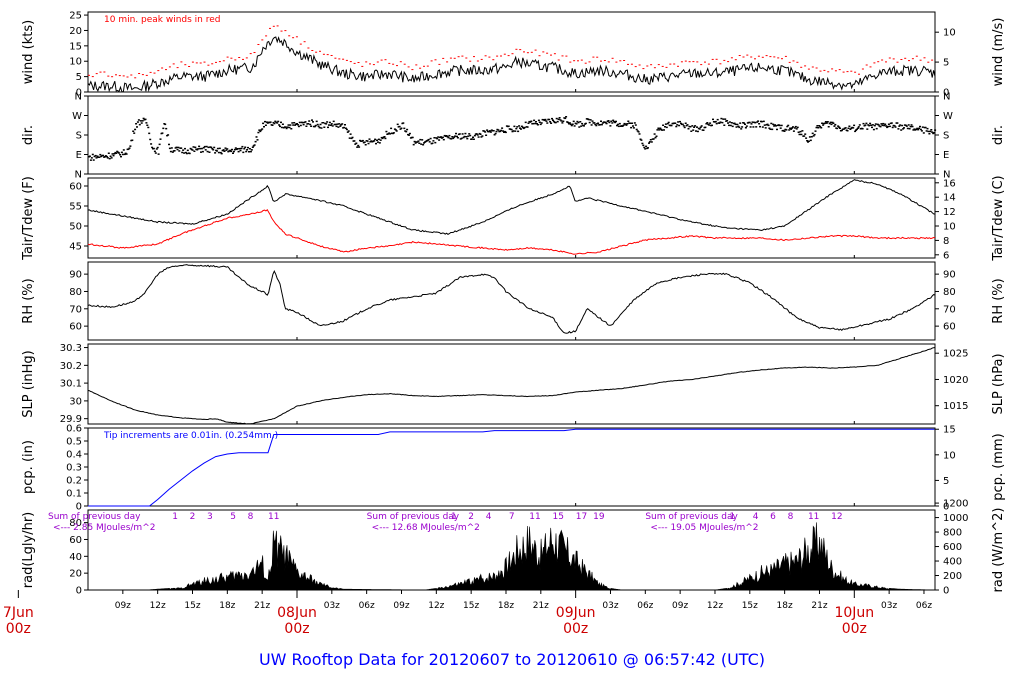 This screenshot has height=700, width=1024. What do you see at coordinates (715, 606) in the screenshot?
I see `x-tick-label: 12z` at bounding box center [715, 606].